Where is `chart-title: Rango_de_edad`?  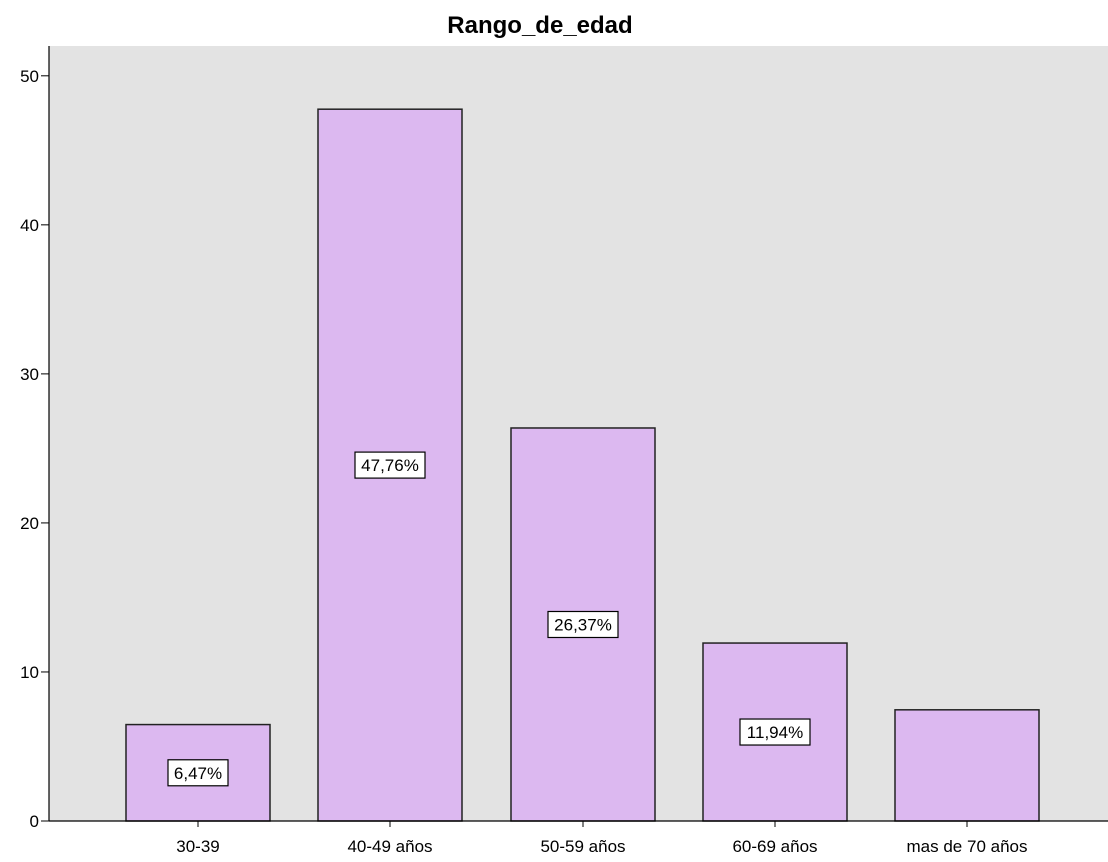 chart-title: Rango_de_edad is located at coordinates (539, 25).